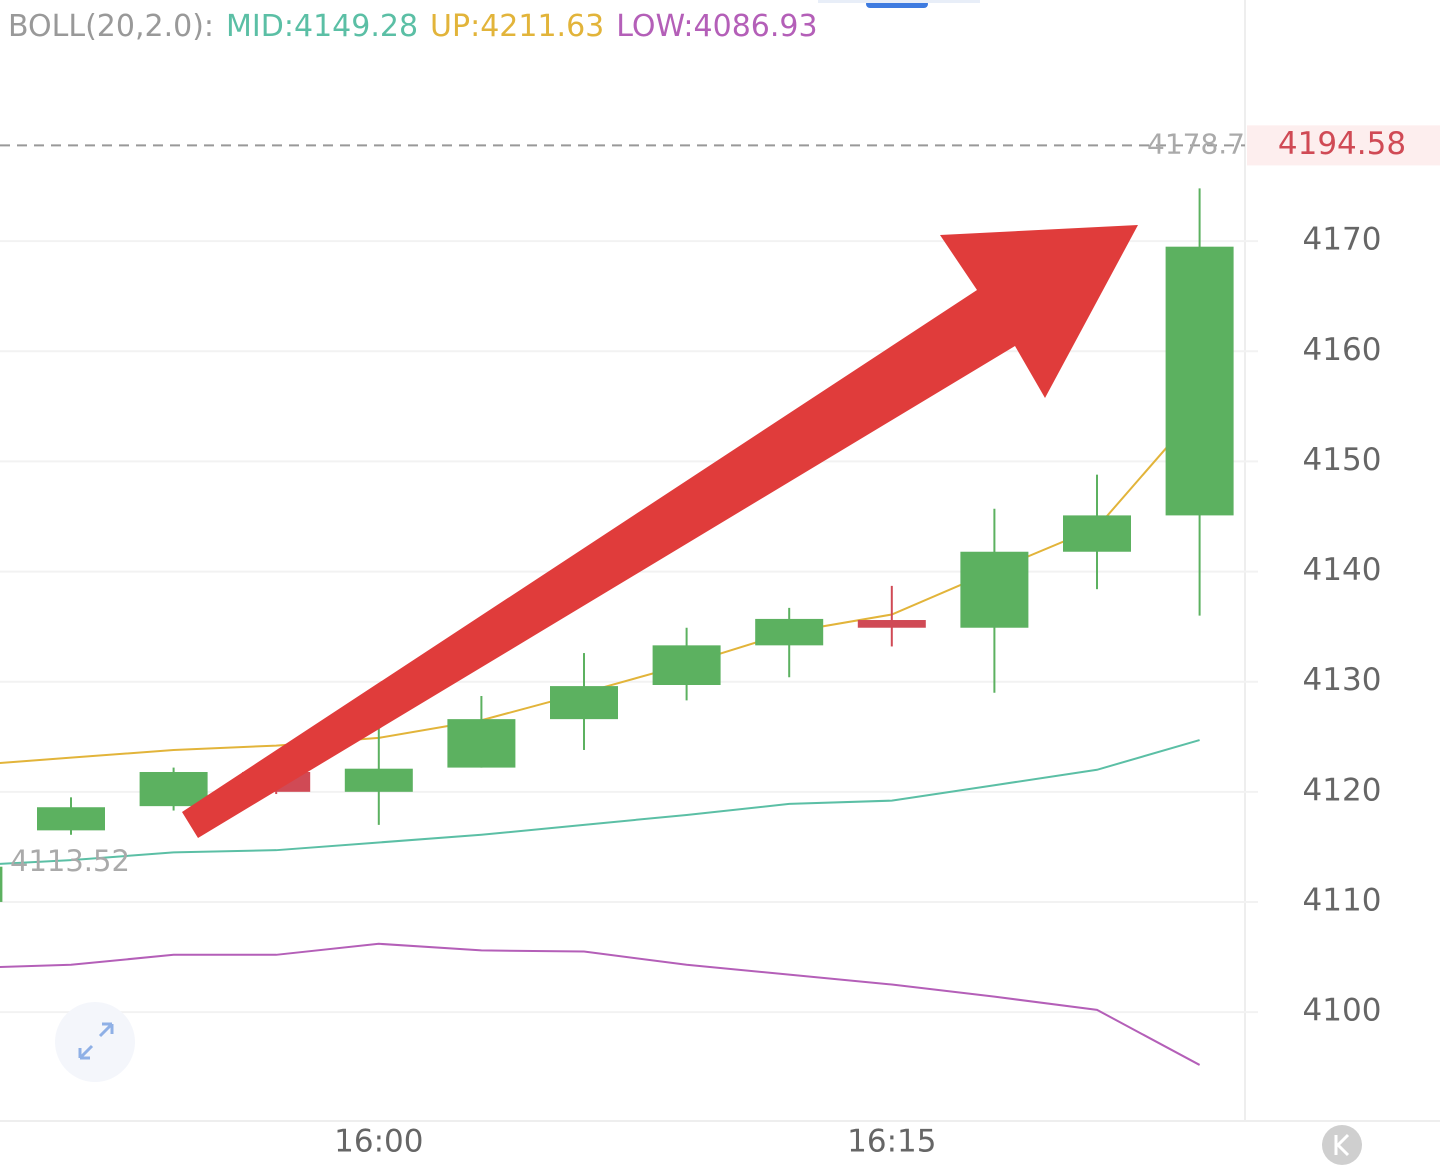  What do you see at coordinates (455, 26) in the screenshot?
I see `legend-name: UP:` at bounding box center [455, 26].